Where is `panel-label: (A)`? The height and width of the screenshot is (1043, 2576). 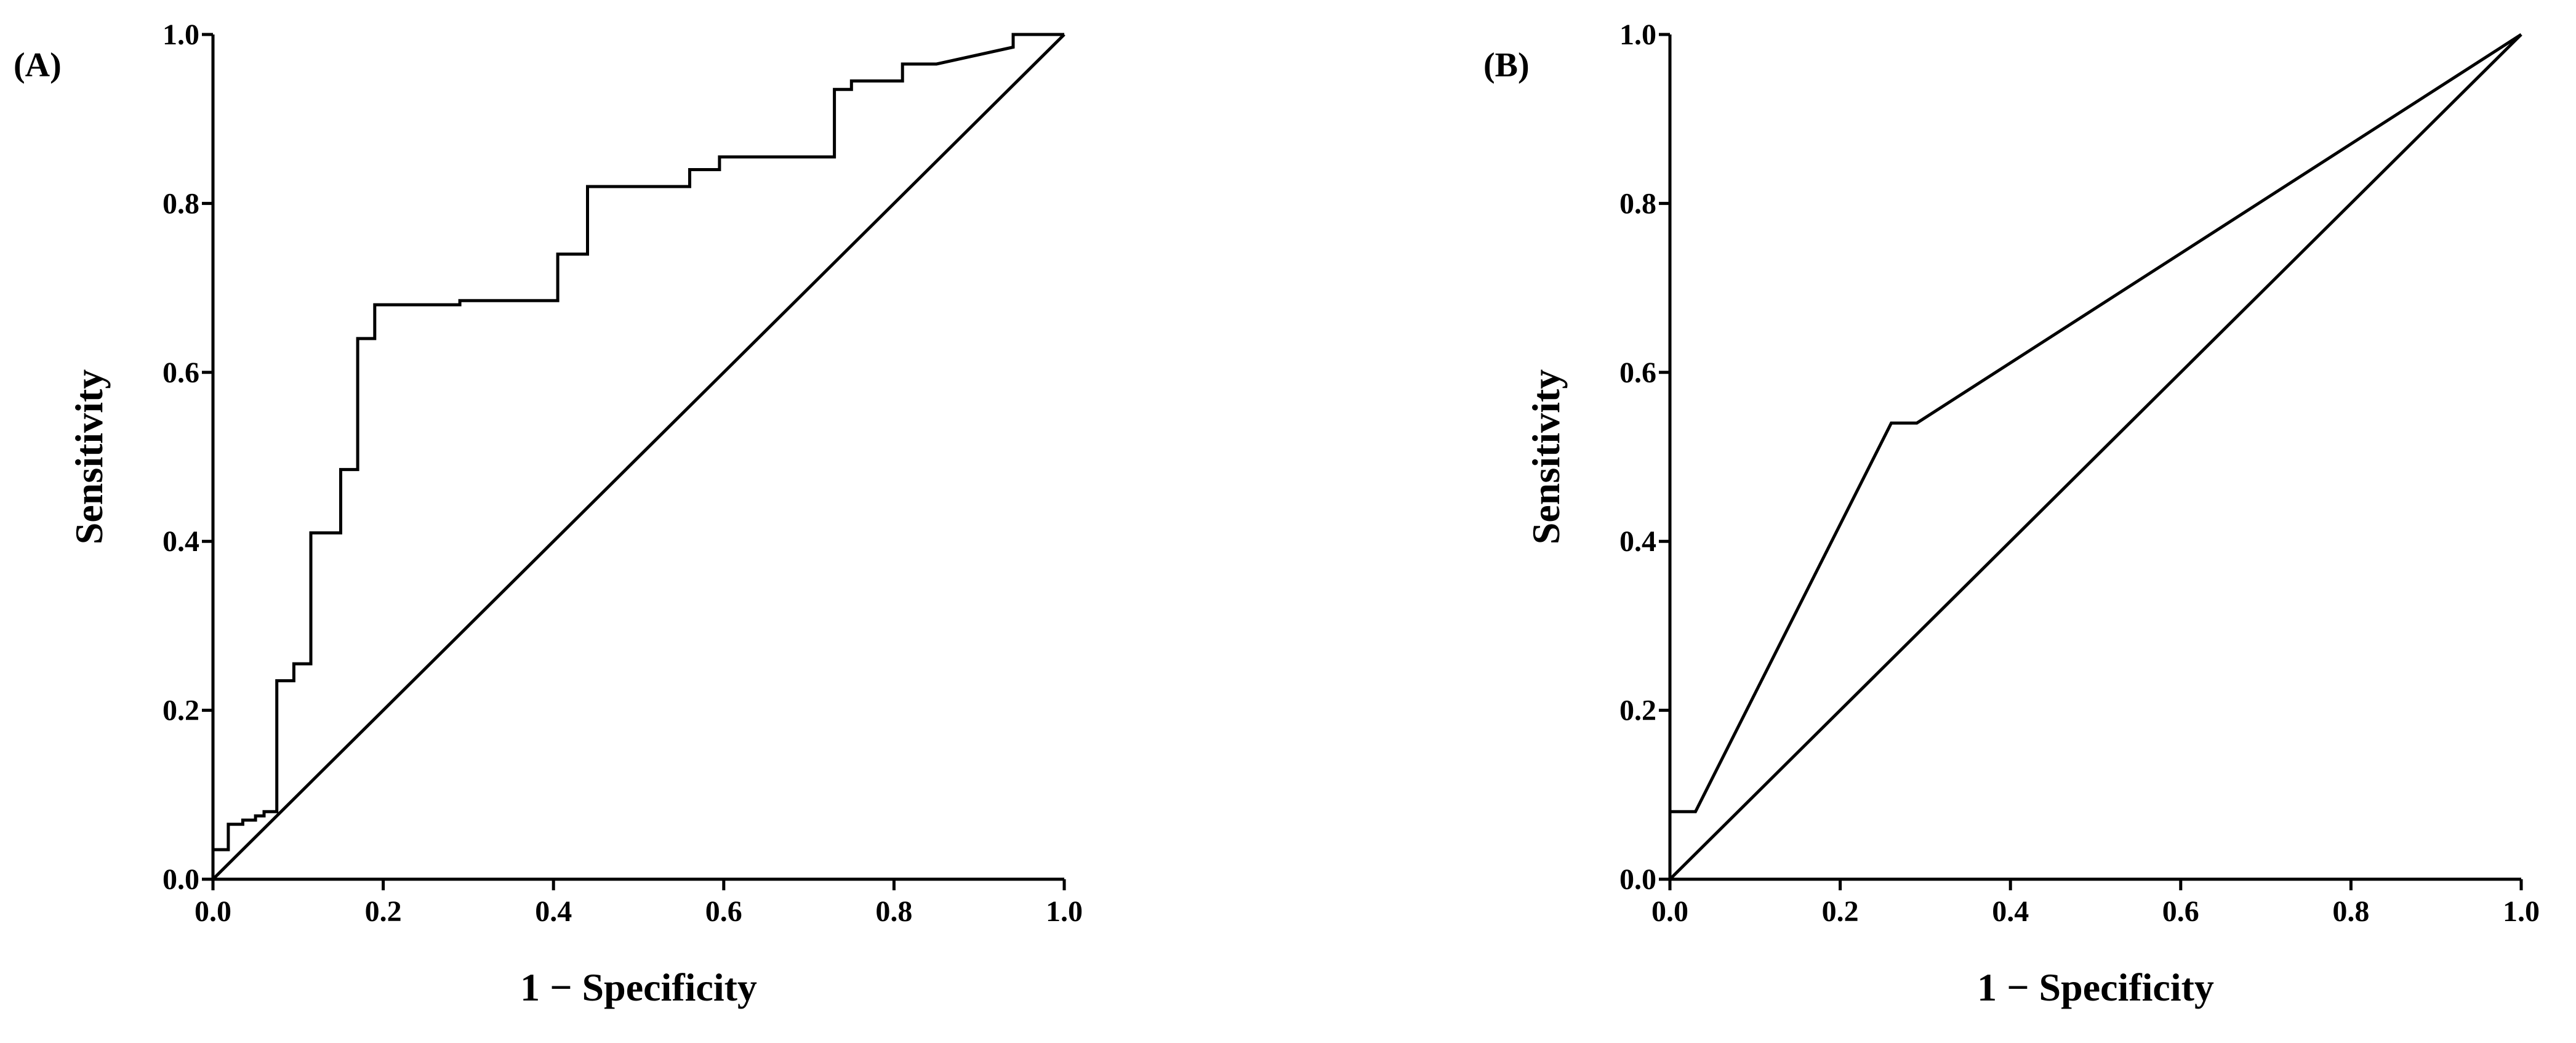 panel-label: (A) is located at coordinates (38, 65).